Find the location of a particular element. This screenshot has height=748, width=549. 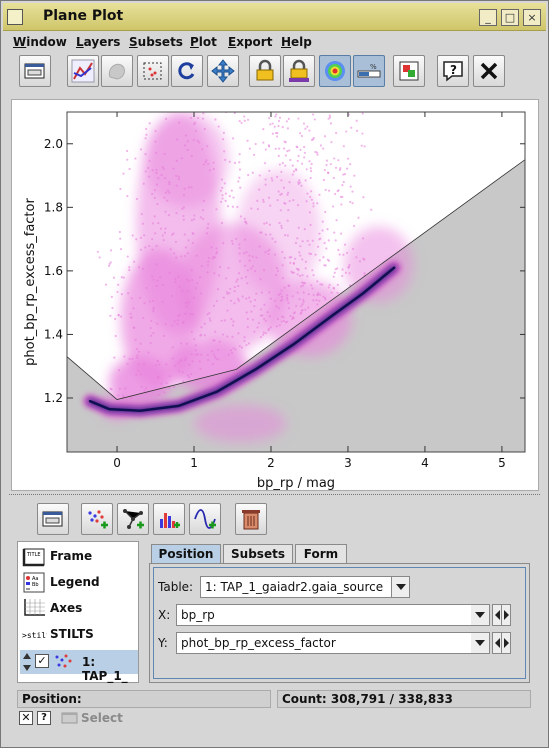

add-function-icon is located at coordinates (205, 519).